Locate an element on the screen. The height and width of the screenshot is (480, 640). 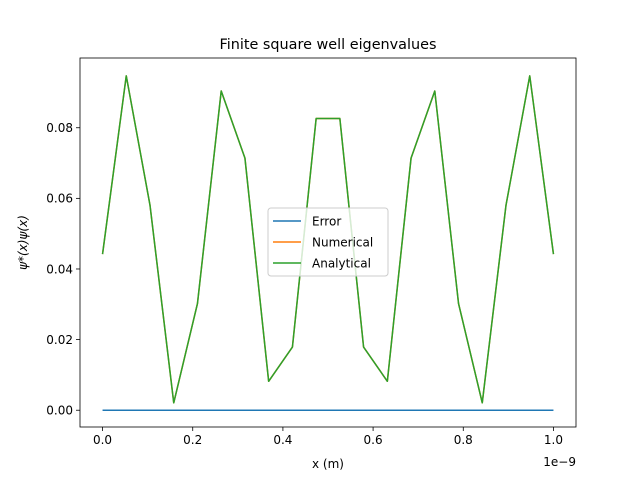
y-tick-label: 0.06 is located at coordinates (59, 199).